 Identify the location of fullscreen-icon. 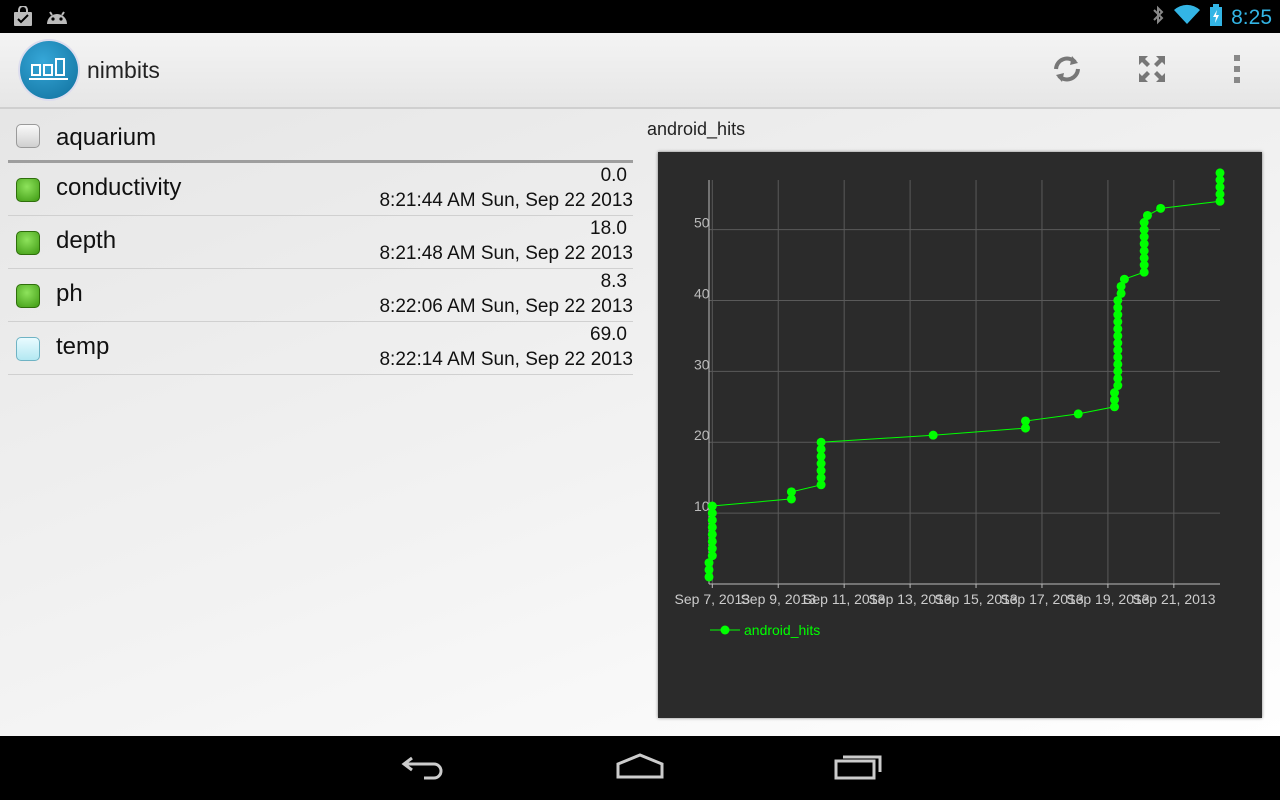
(1152, 71).